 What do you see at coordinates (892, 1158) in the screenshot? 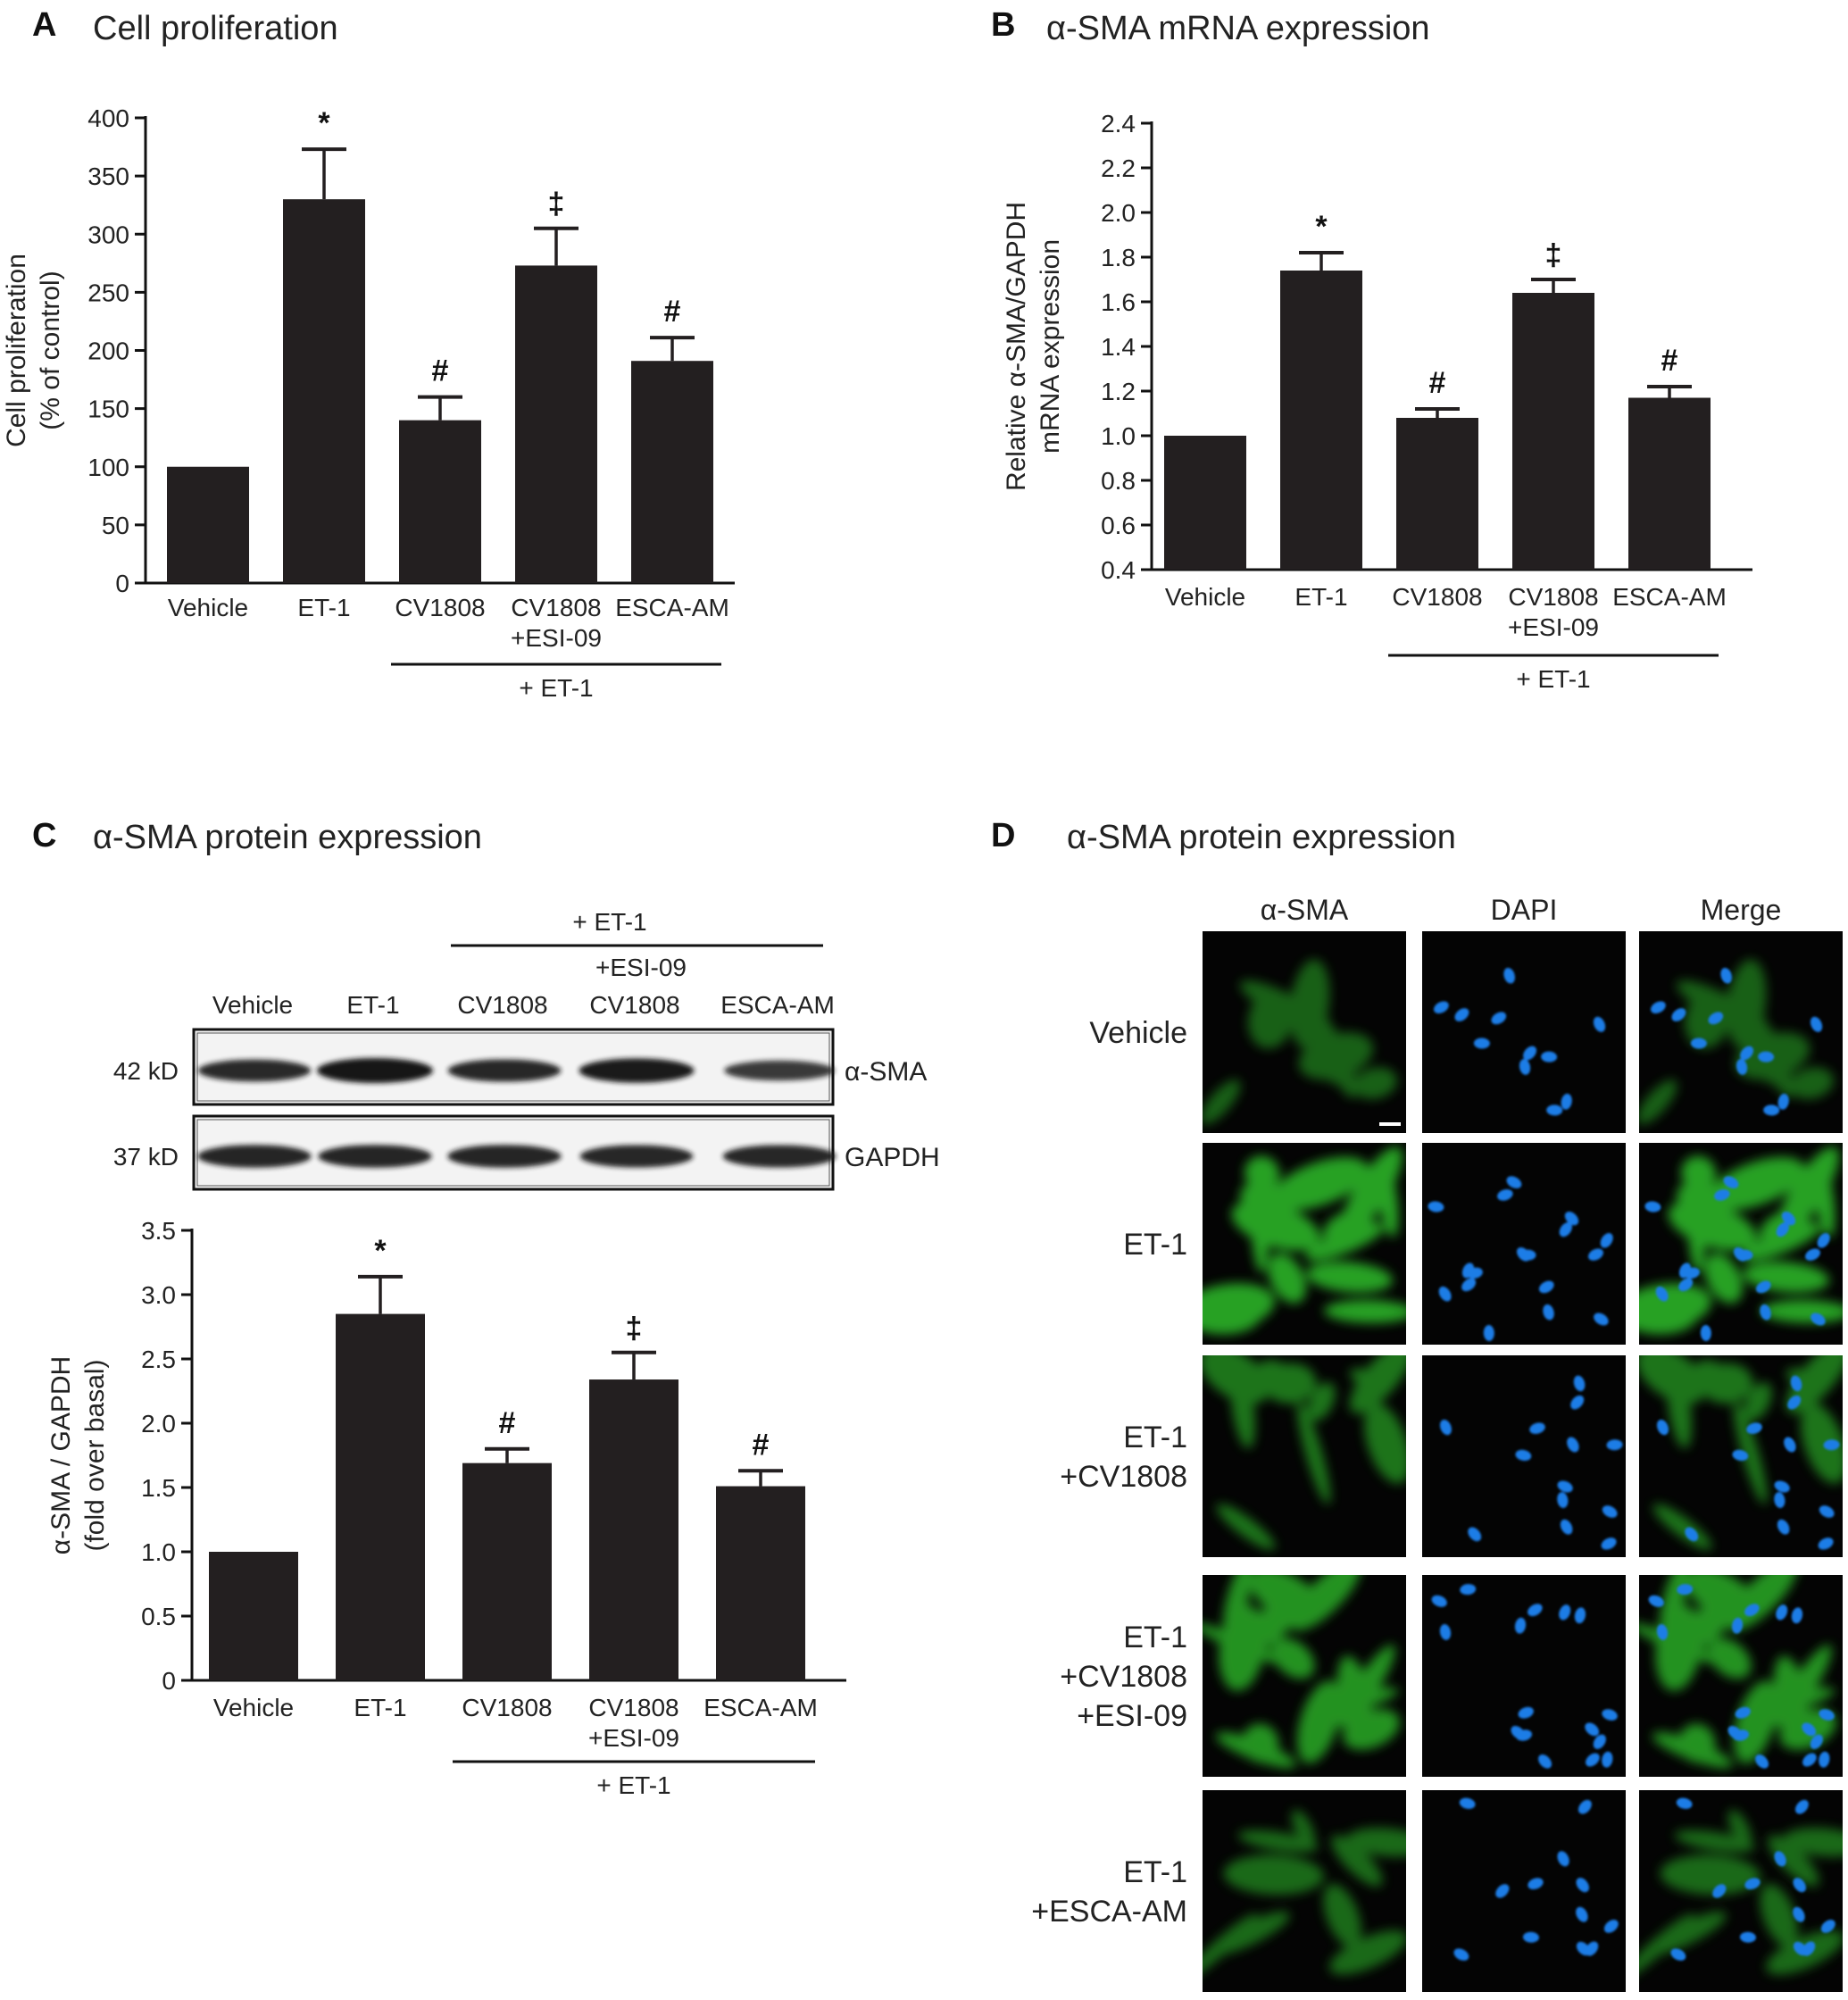
I see `blot-protein-label: GAPDH` at bounding box center [892, 1158].